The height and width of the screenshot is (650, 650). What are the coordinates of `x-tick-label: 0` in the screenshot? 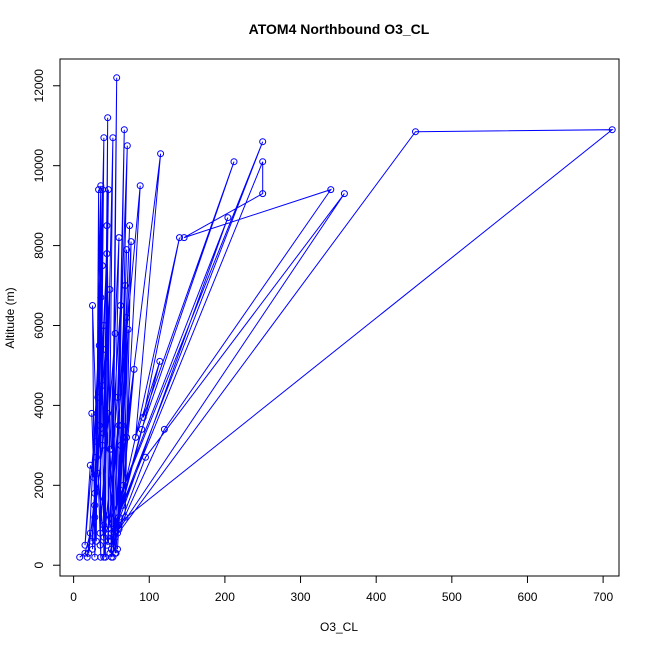 It's located at (73, 597).